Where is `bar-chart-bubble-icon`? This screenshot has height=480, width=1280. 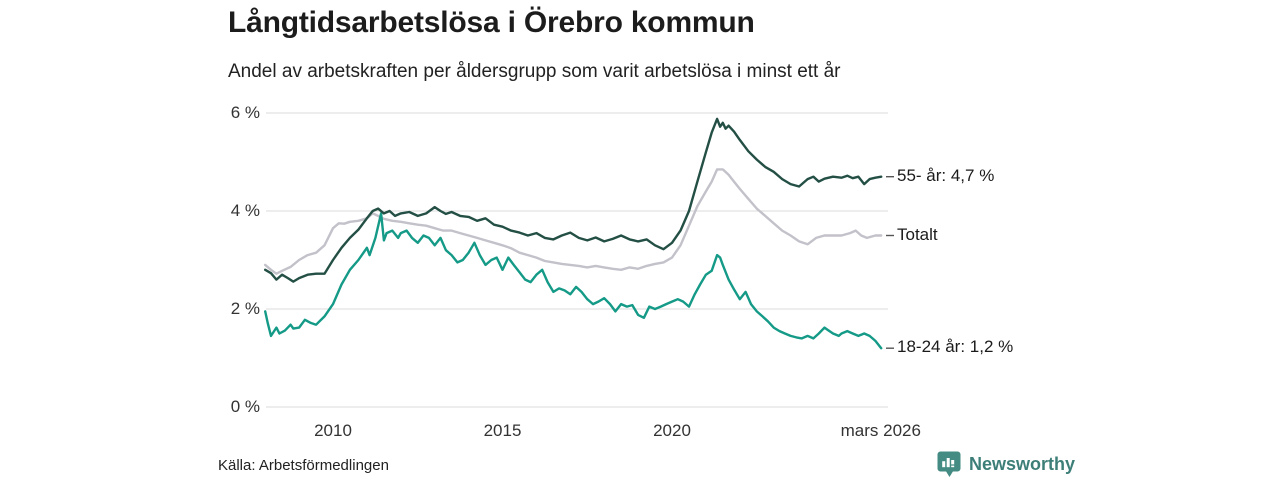
bar-chart-bubble-icon is located at coordinates (949, 464).